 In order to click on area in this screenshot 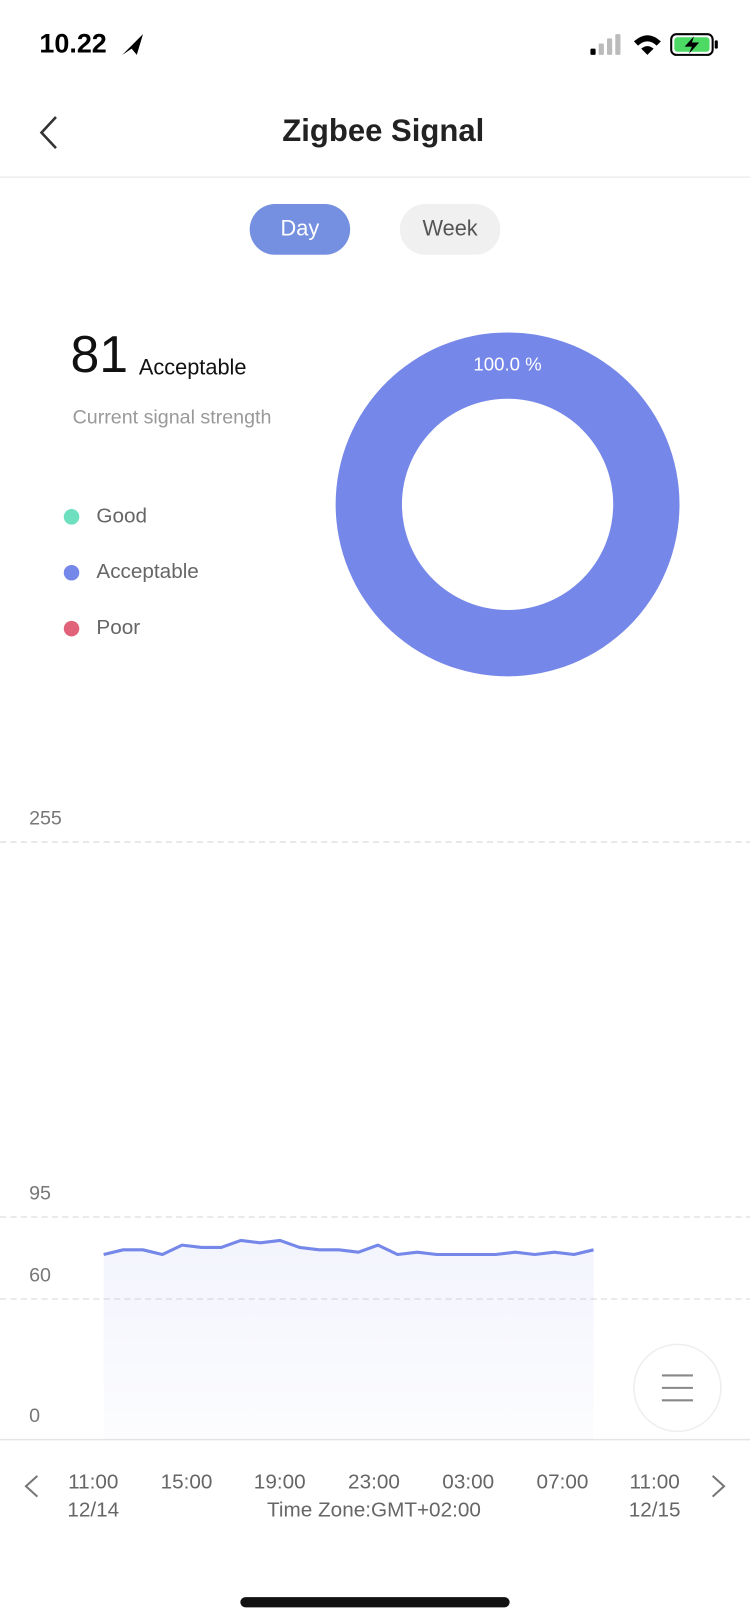, I will do `click(348, 1340)`.